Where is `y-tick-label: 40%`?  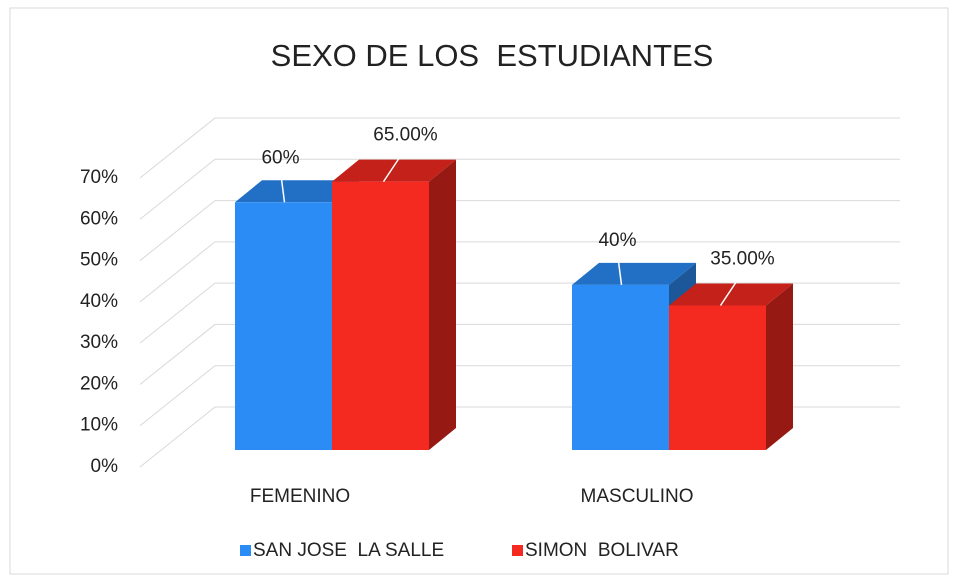
y-tick-label: 40% is located at coordinates (99, 301).